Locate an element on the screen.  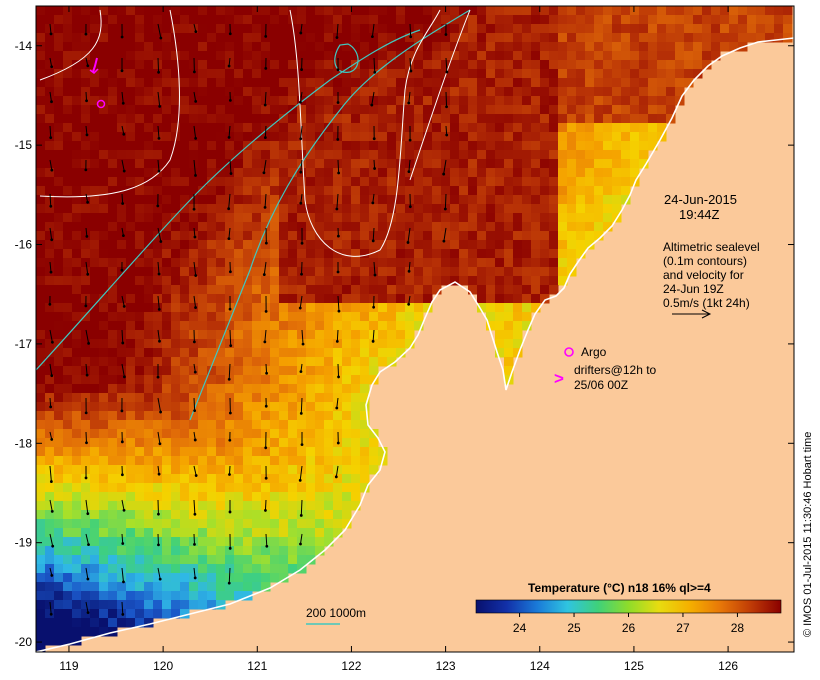
lon-tick-124: 124 is located at coordinates (540, 339).